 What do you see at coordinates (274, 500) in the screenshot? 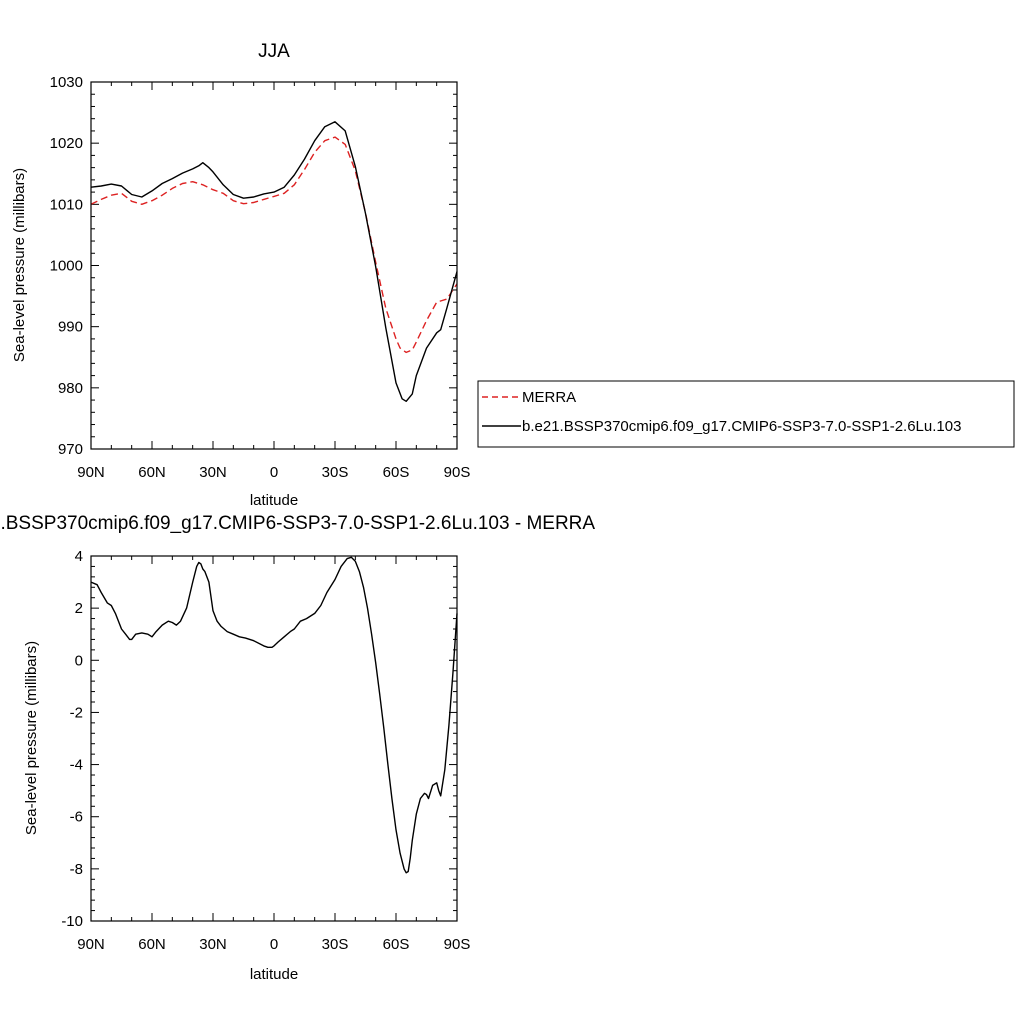
I see `top-chart-xlabel: latitude` at bounding box center [274, 500].